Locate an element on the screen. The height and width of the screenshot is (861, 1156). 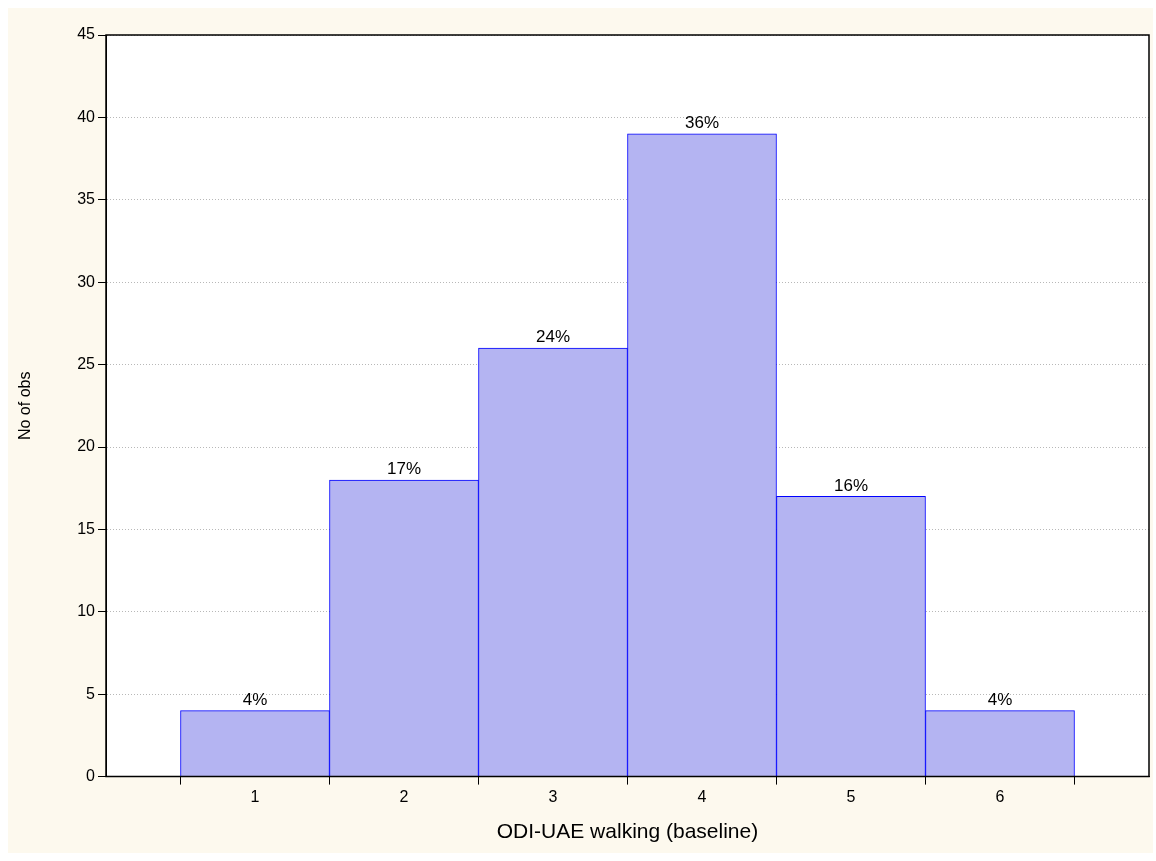
x-tick-label: 4 is located at coordinates (702, 796).